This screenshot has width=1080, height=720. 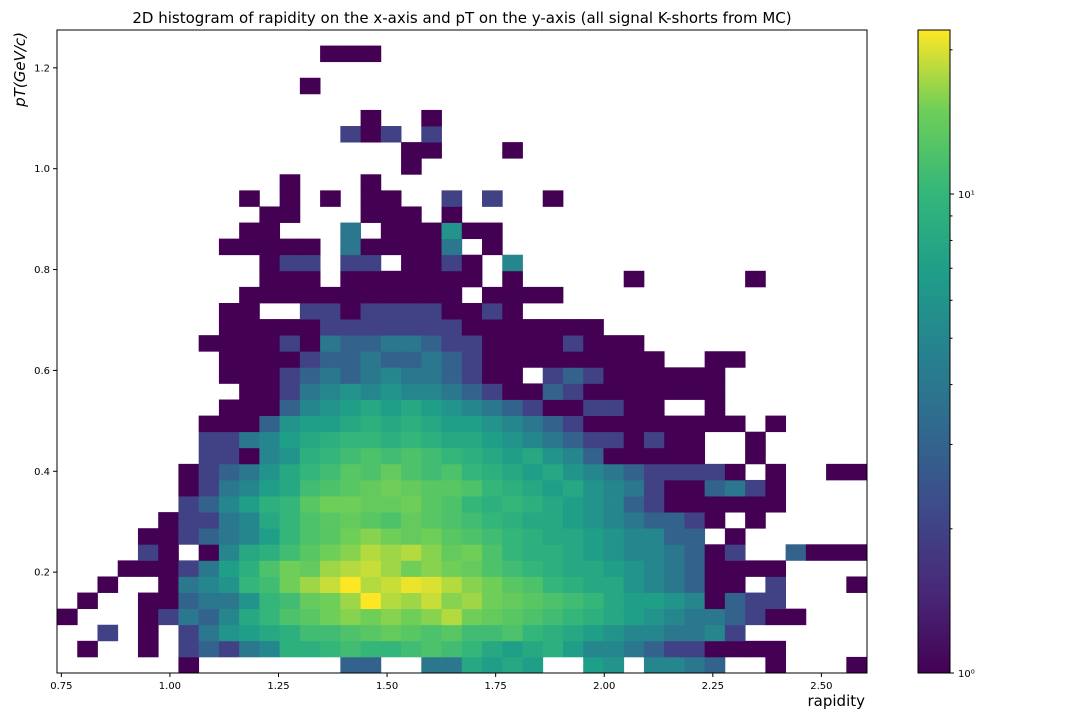 What do you see at coordinates (61, 686) in the screenshot?
I see `x-tick-label: 0.75` at bounding box center [61, 686].